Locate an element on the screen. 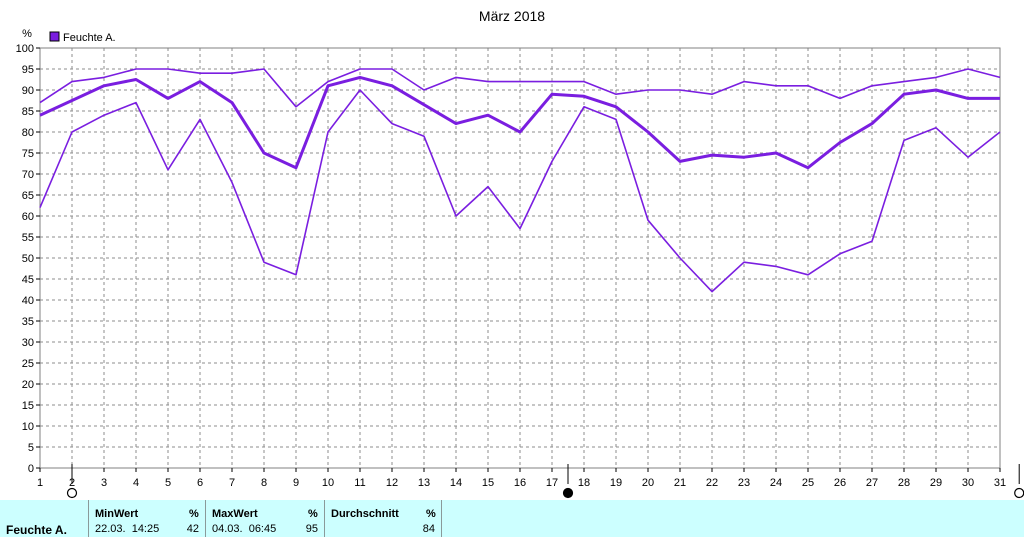 The height and width of the screenshot is (537, 1024). x-tick-label: 22 is located at coordinates (712, 483).